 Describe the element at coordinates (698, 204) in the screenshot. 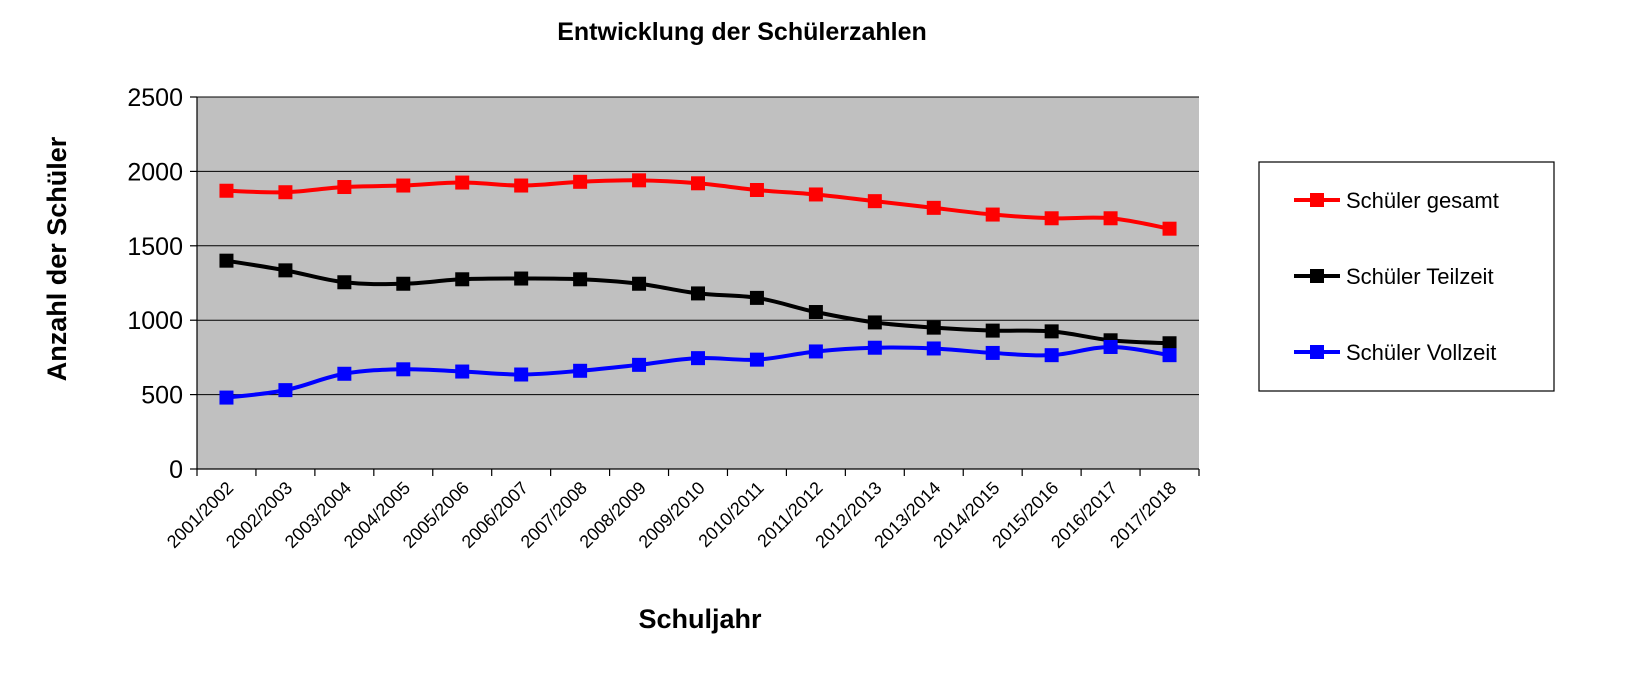

I see `series-schueler-gesamt` at that location.